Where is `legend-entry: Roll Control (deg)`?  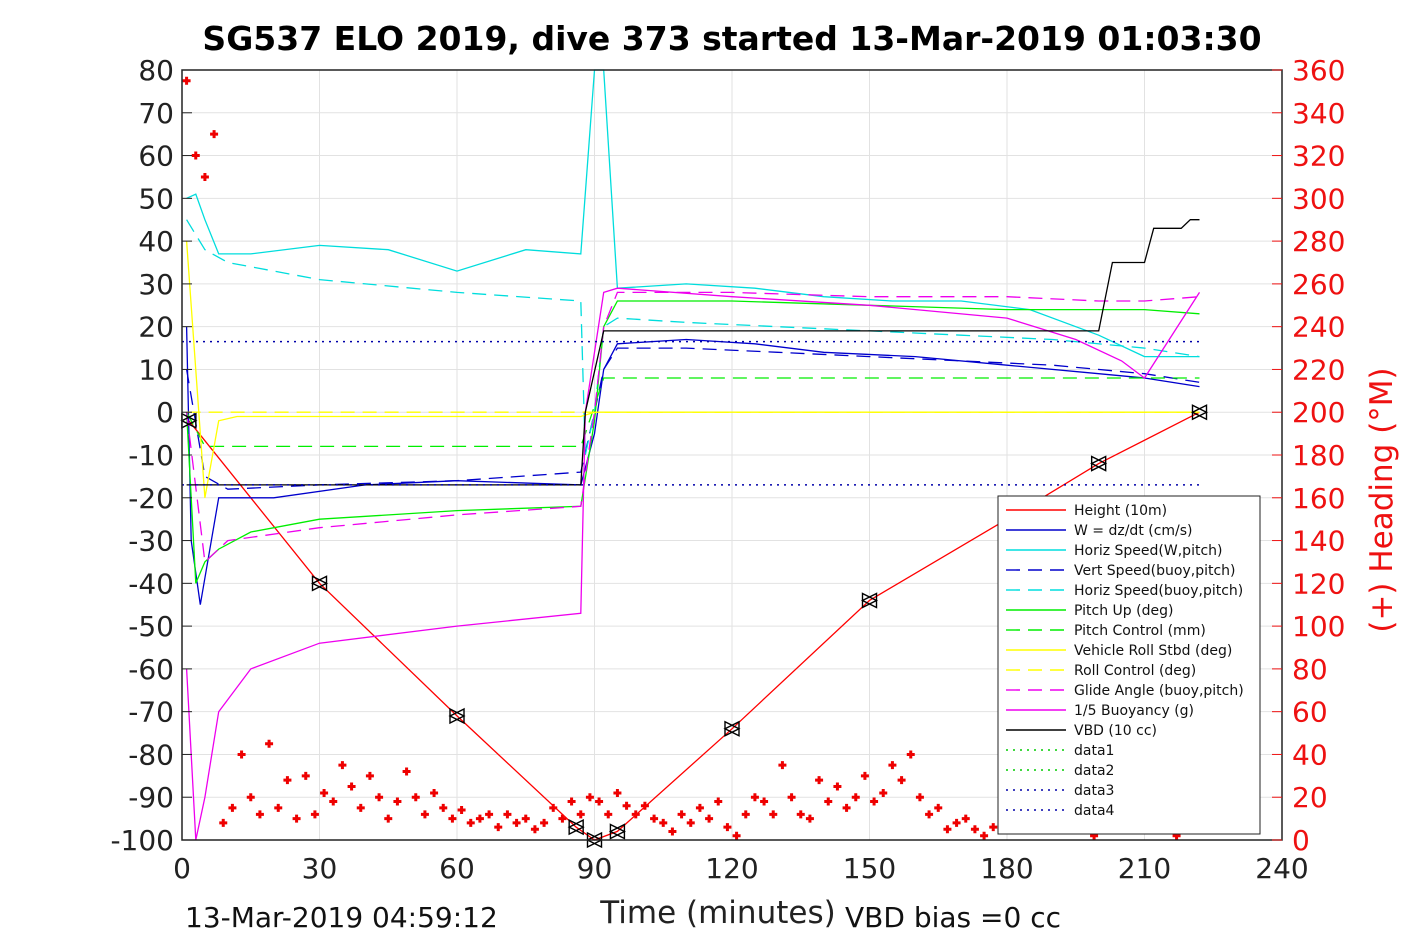 legend-entry: Roll Control (deg) is located at coordinates (1135, 671).